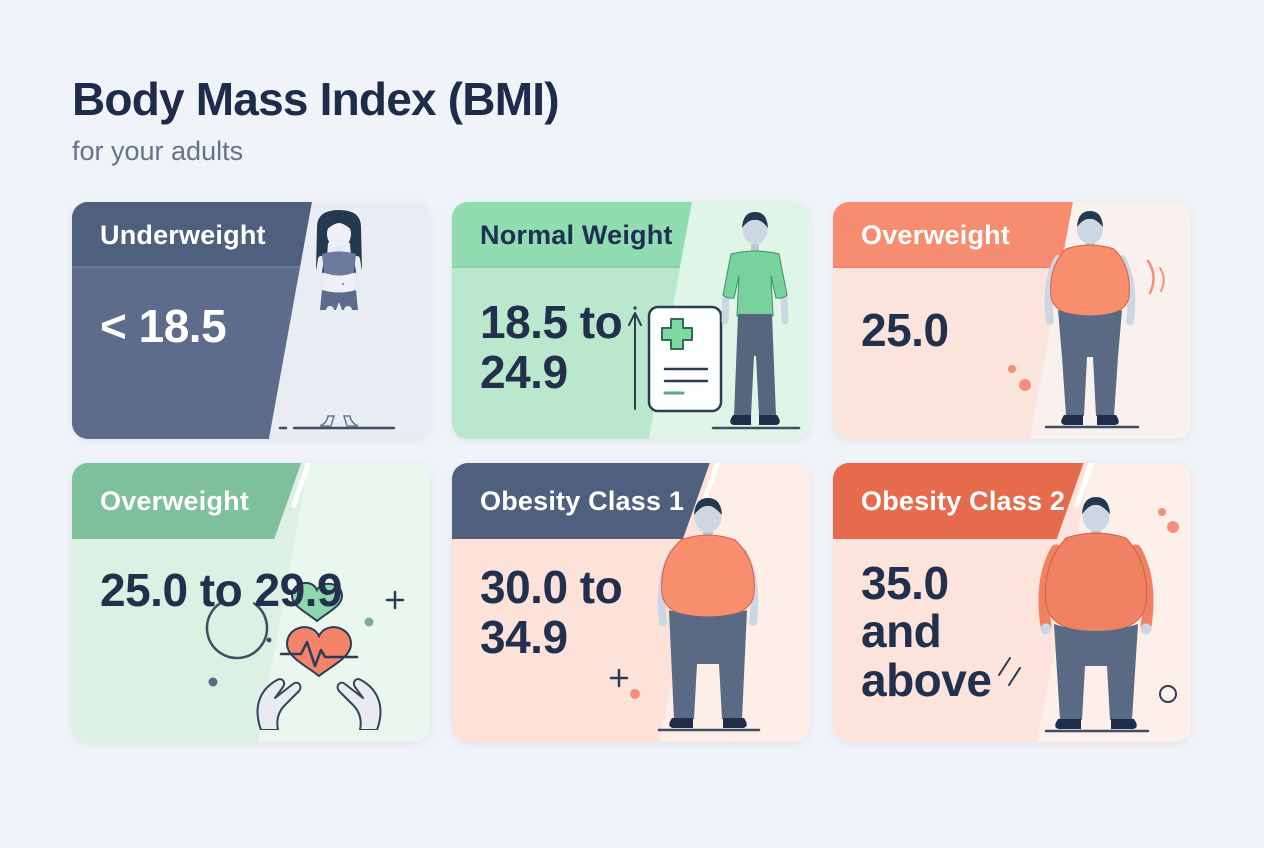 This screenshot has width=1264, height=848. Describe the element at coordinates (1086, 320) in the screenshot. I see `overweight-man-illustration` at that location.